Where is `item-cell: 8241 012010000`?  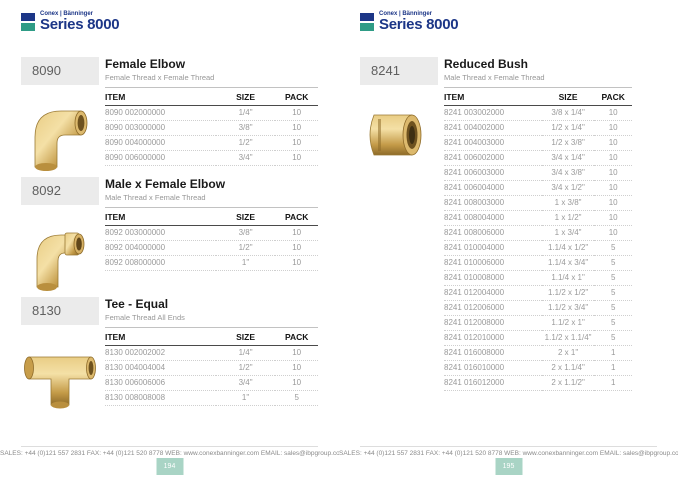
item-cell: 8241 012010000 is located at coordinates (493, 338).